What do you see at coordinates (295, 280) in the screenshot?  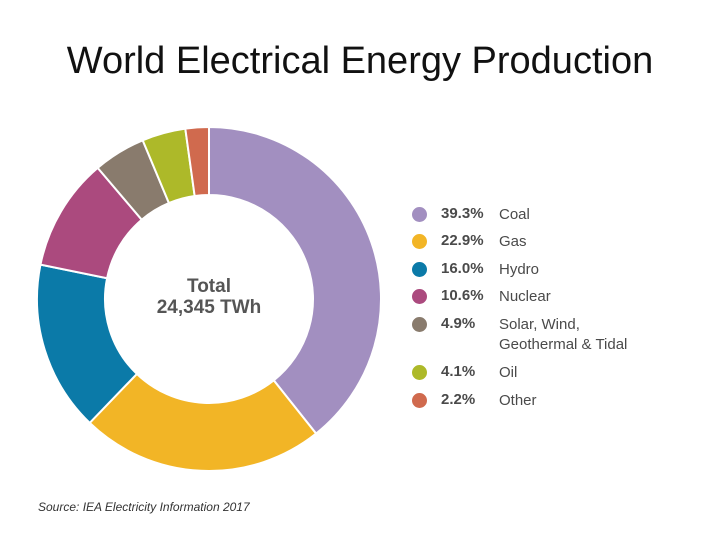 I see `slice-coal` at bounding box center [295, 280].